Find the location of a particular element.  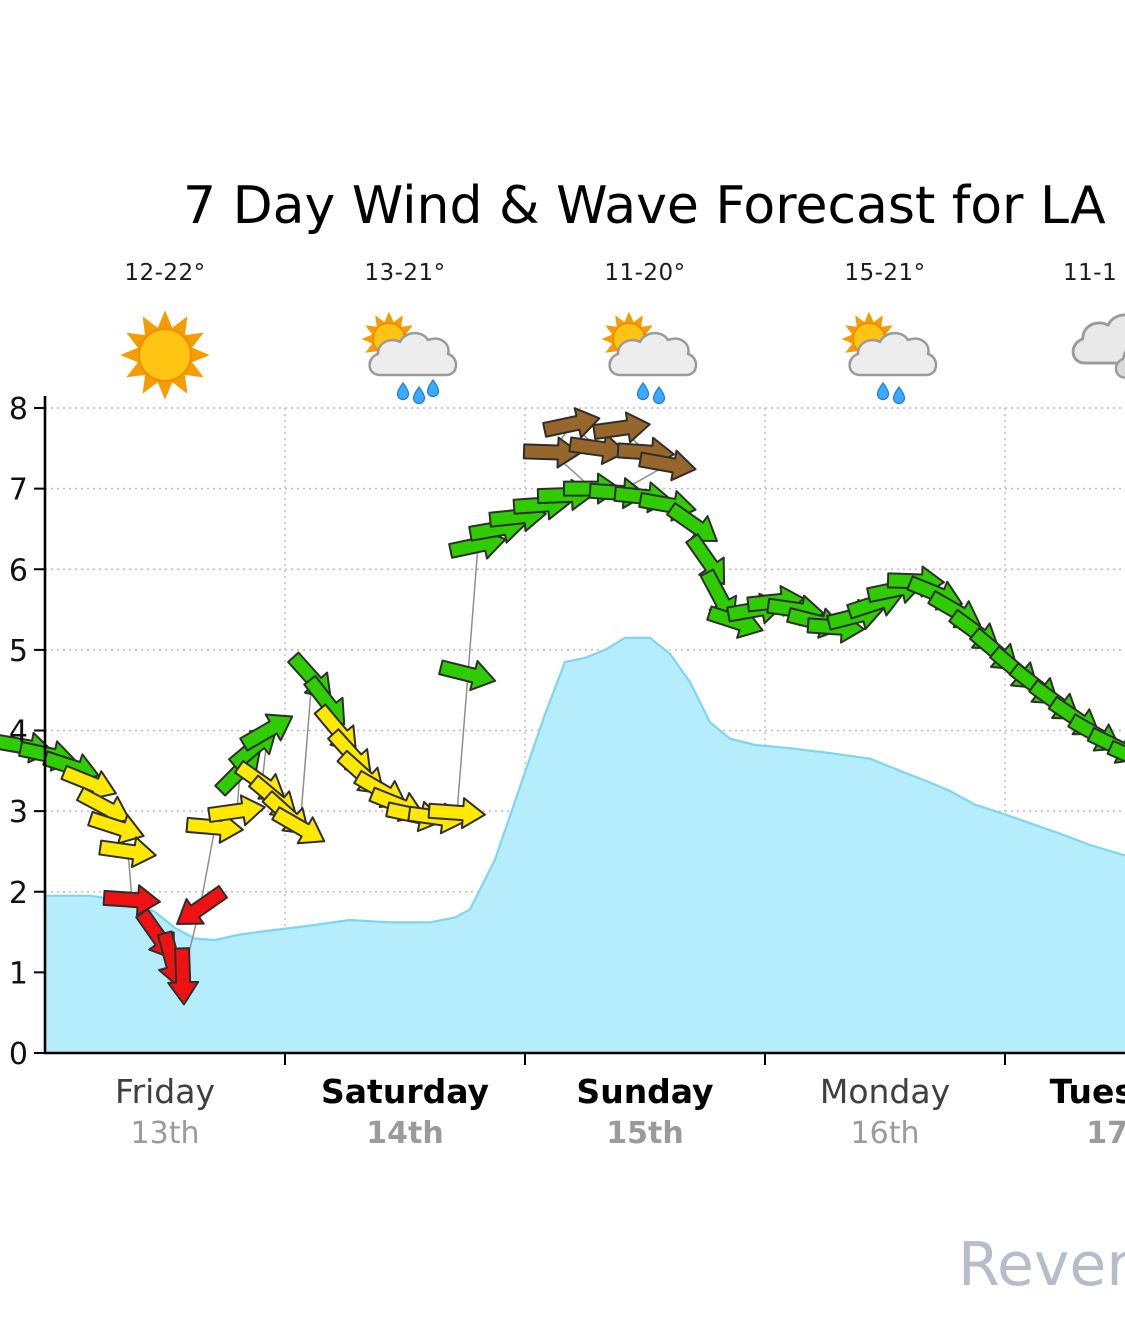

day-label: Friday 13th is located at coordinates (165, 1111).